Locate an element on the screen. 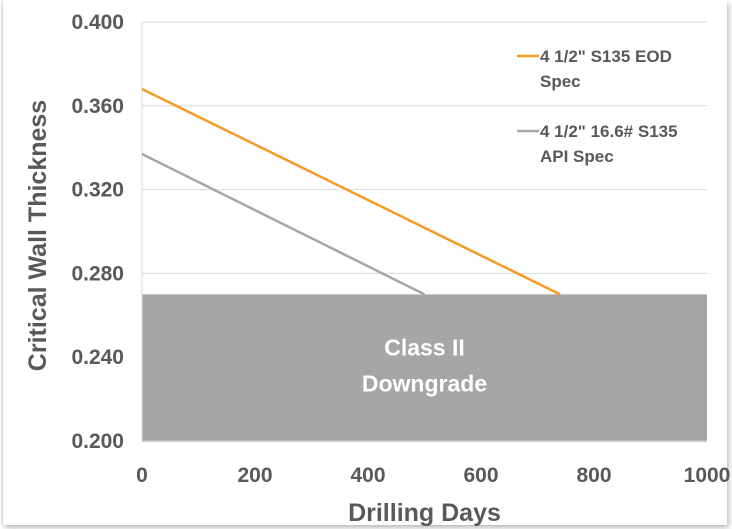 The image size is (732, 529). y-tick-label: 0.240 is located at coordinates (97, 357).